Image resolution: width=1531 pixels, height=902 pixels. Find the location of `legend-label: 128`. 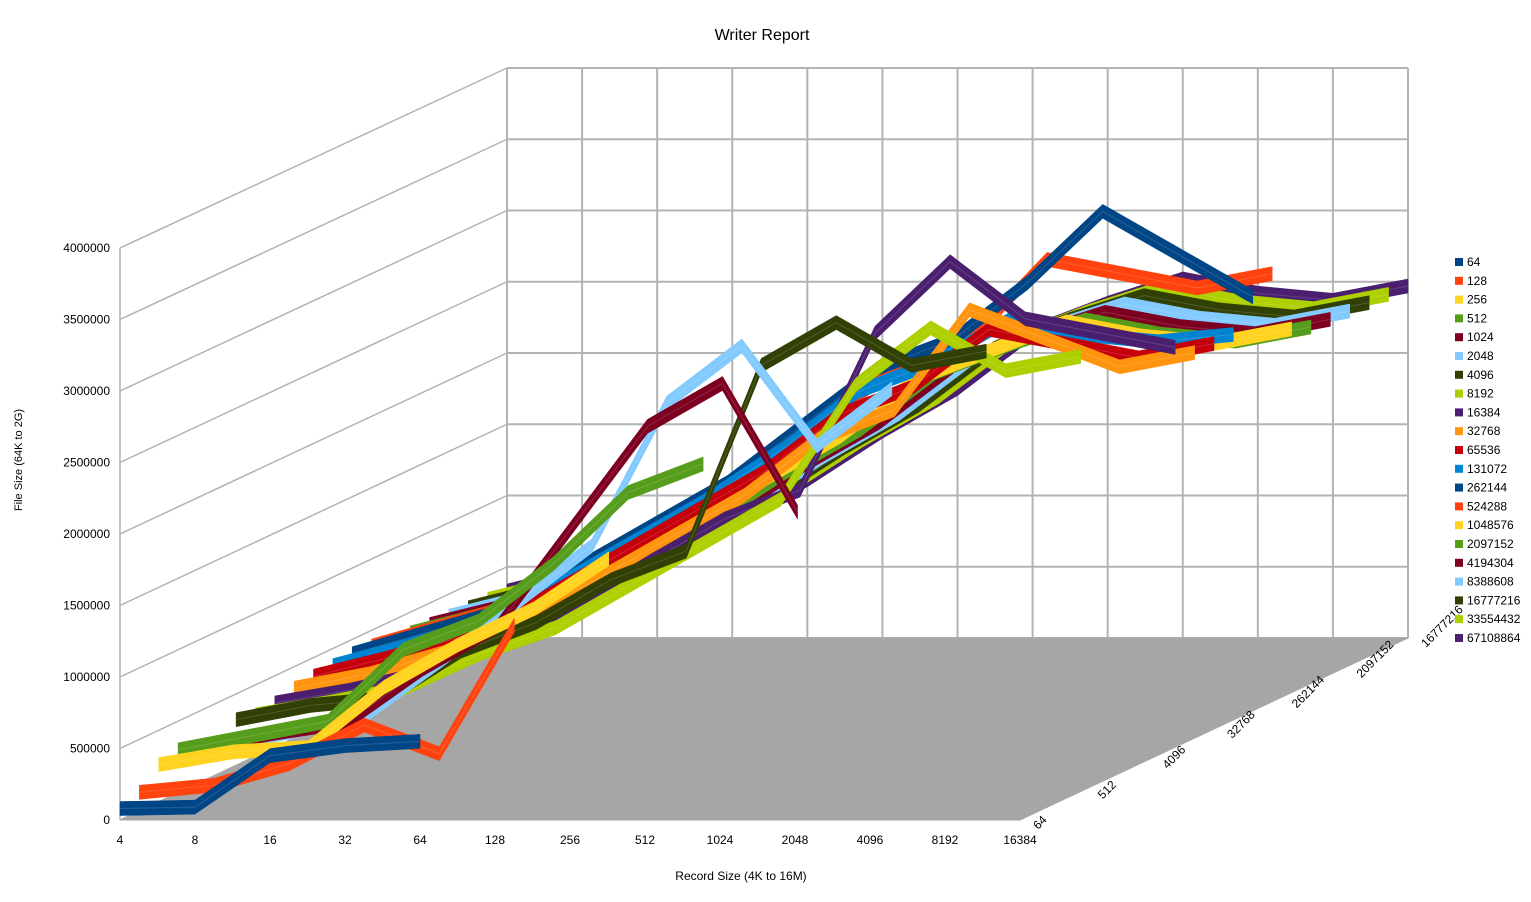

legend-label: 128 is located at coordinates (1477, 281).